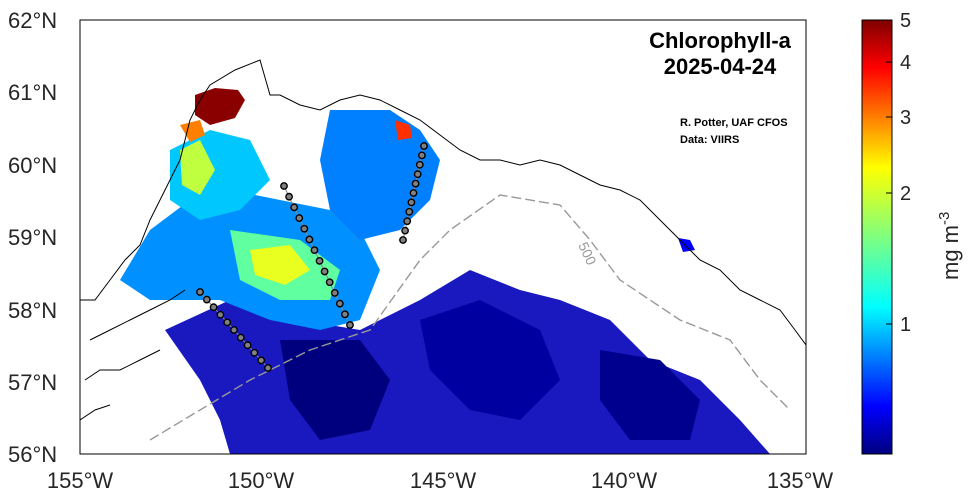  Describe the element at coordinates (32, 165) in the screenshot. I see `lat-tick: 60°N` at that location.